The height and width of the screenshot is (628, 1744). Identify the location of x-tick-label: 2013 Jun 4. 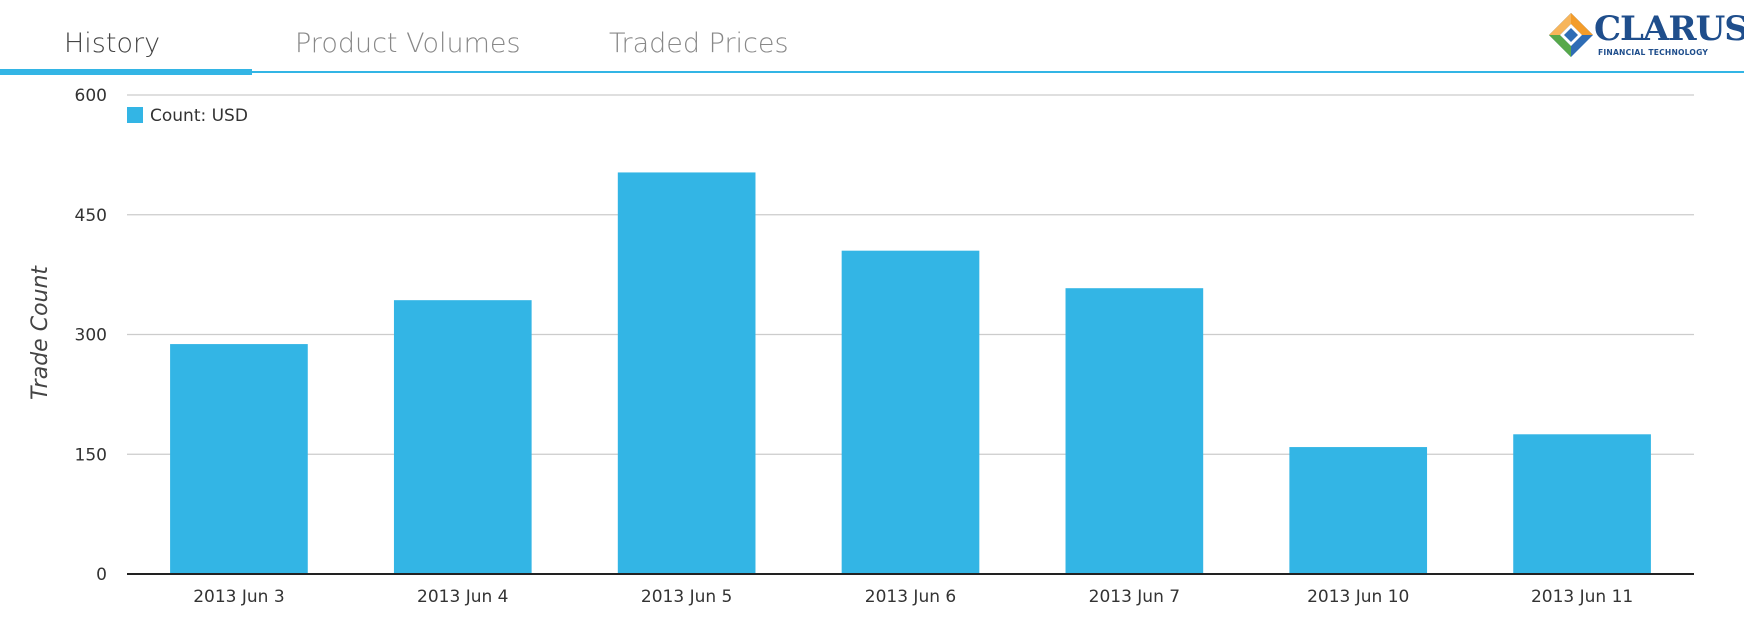
(462, 597).